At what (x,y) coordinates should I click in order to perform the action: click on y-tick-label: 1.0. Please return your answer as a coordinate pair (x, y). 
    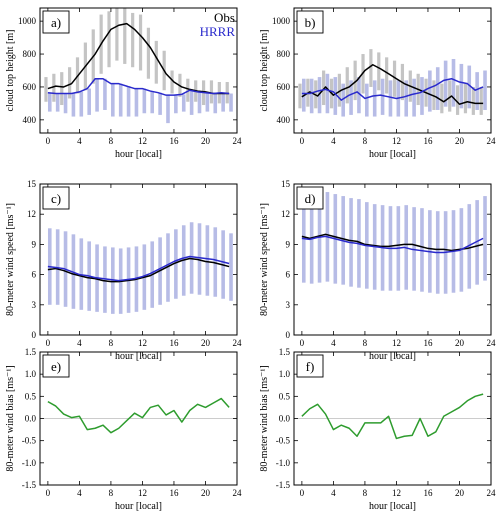
    Looking at the image, I should click on (285, 374).